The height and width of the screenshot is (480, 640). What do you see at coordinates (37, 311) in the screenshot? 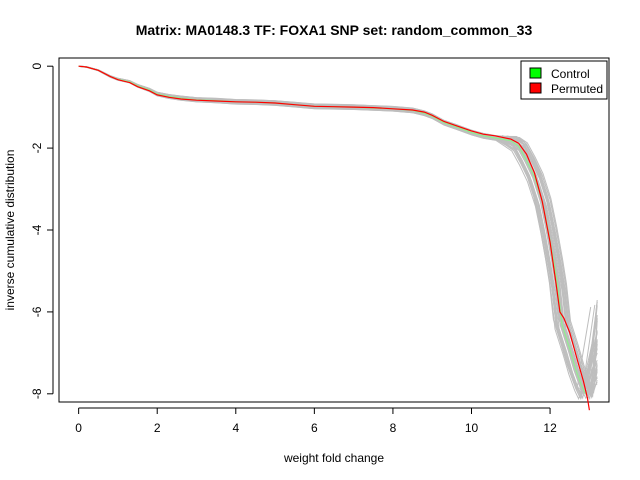
I see `y-tick-label: -6` at bounding box center [37, 311].